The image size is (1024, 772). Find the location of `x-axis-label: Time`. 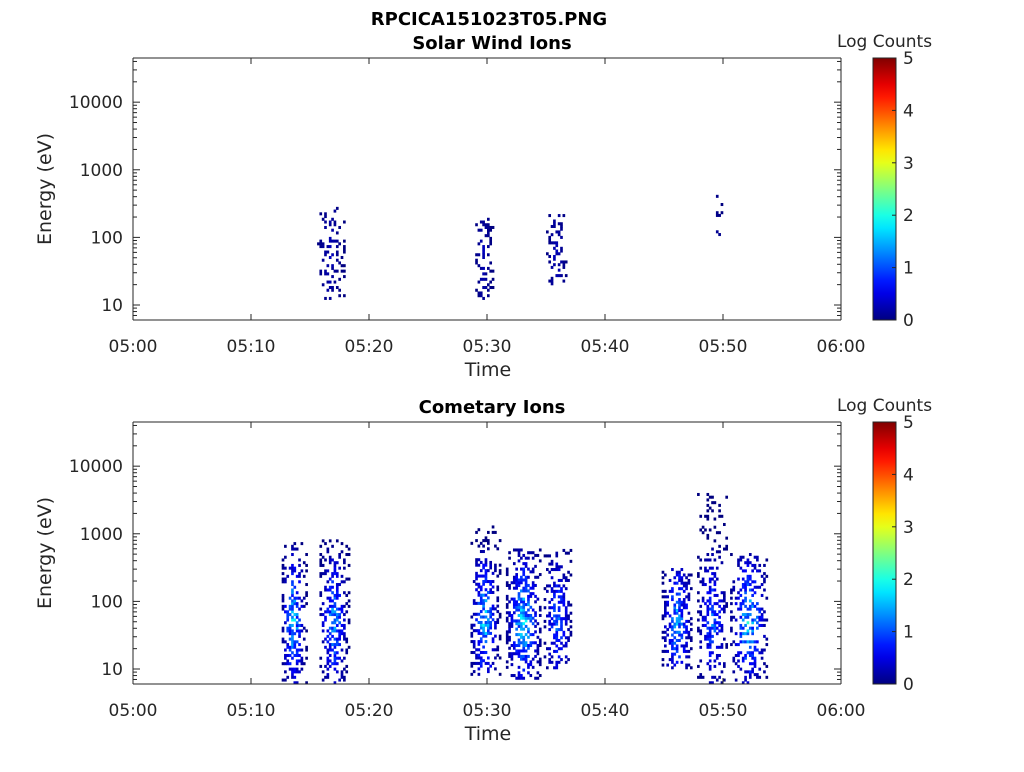

x-axis-label: Time is located at coordinates (488, 370).